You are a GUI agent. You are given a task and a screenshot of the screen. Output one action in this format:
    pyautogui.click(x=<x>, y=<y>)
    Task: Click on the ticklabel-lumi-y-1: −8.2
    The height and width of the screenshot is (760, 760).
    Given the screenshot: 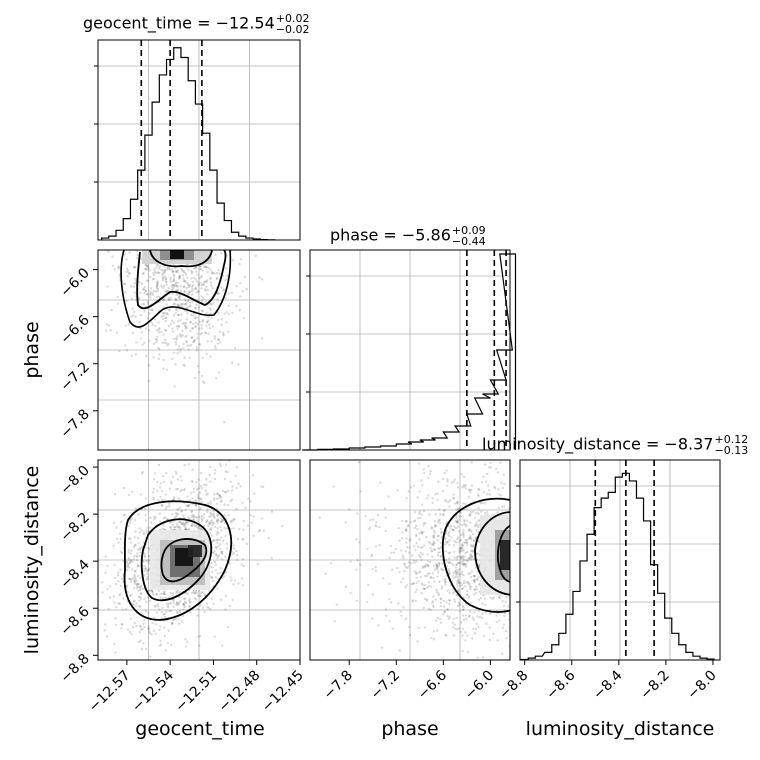 What is the action you would take?
    pyautogui.click(x=74, y=527)
    